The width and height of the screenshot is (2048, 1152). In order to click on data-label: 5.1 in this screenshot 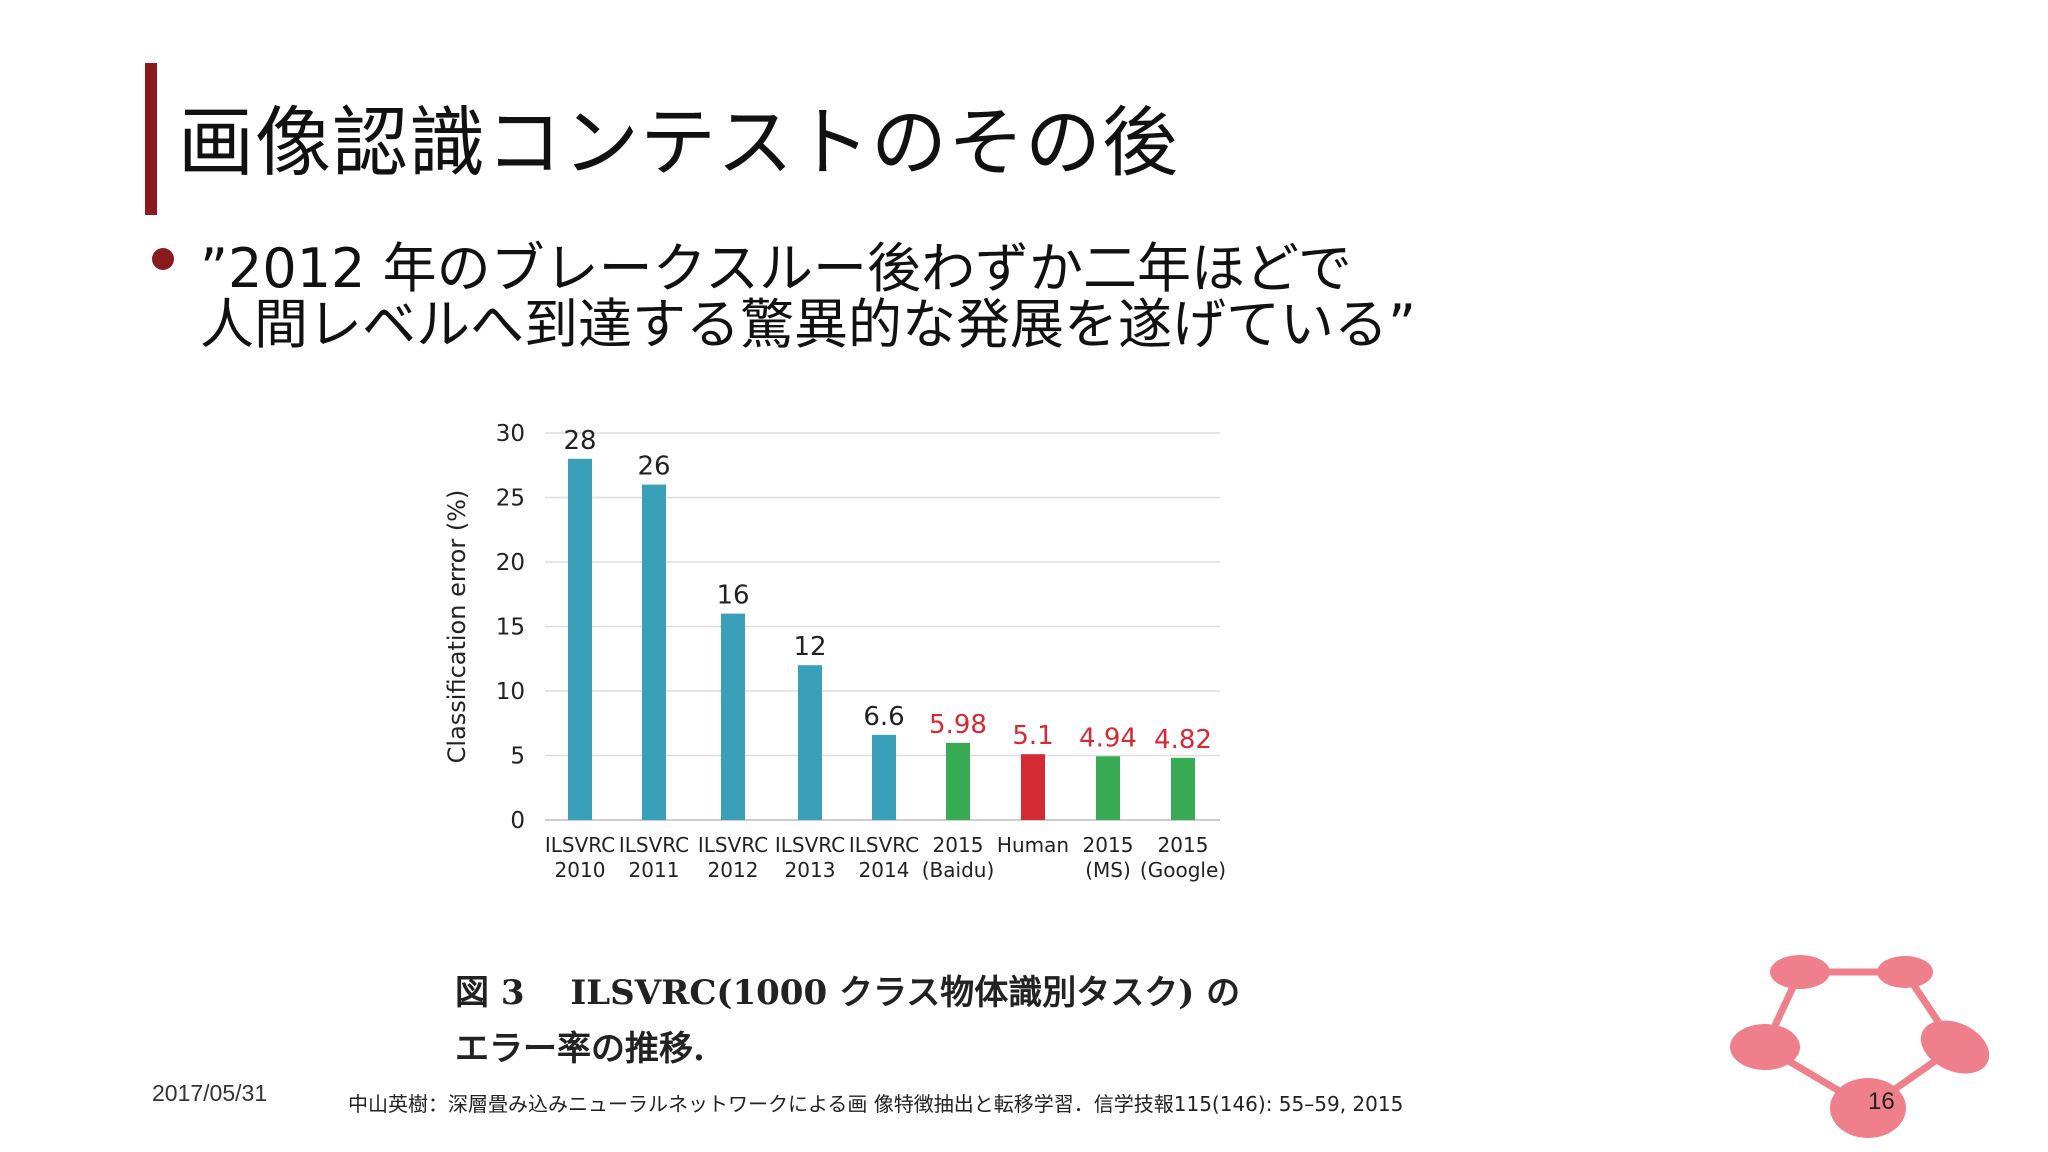, I will do `click(1032, 736)`.